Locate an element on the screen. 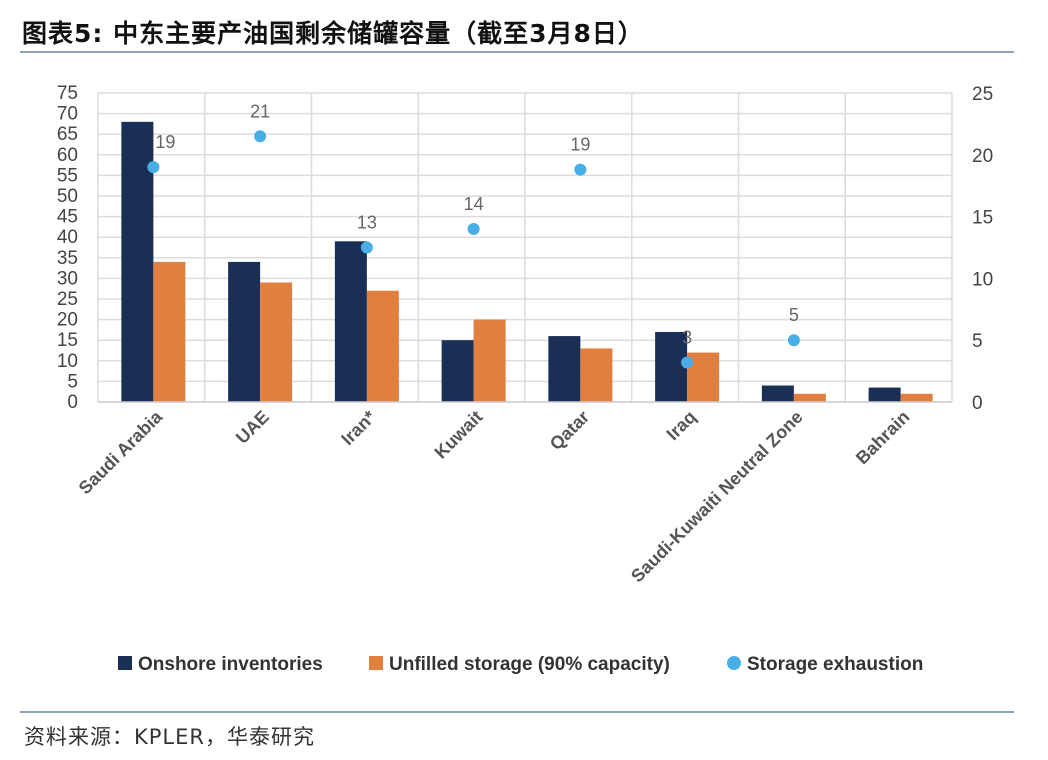 The image size is (1048, 760). data-label: 14 is located at coordinates (474, 204).